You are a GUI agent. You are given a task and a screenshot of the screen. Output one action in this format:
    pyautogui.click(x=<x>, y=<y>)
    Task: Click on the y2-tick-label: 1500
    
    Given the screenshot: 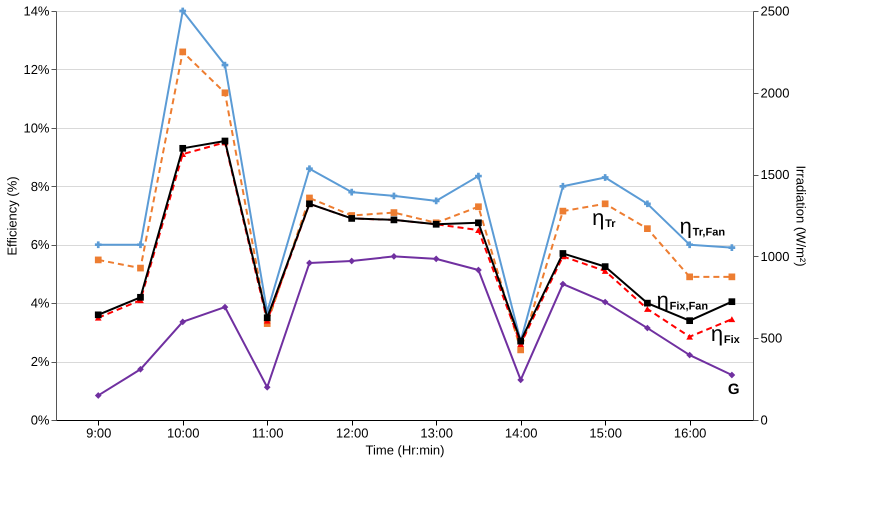 What is the action you would take?
    pyautogui.click(x=775, y=174)
    